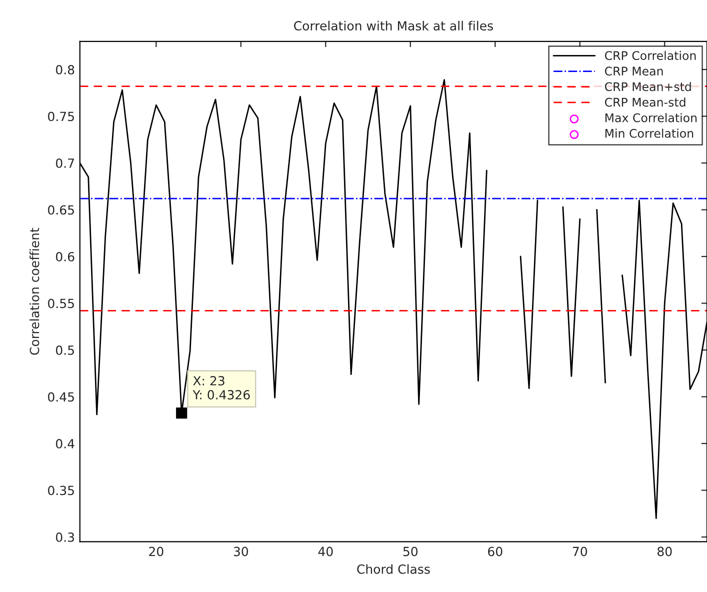 This screenshot has height=592, width=707. What do you see at coordinates (651, 117) in the screenshot?
I see `legend-label: Max Correlation` at bounding box center [651, 117].